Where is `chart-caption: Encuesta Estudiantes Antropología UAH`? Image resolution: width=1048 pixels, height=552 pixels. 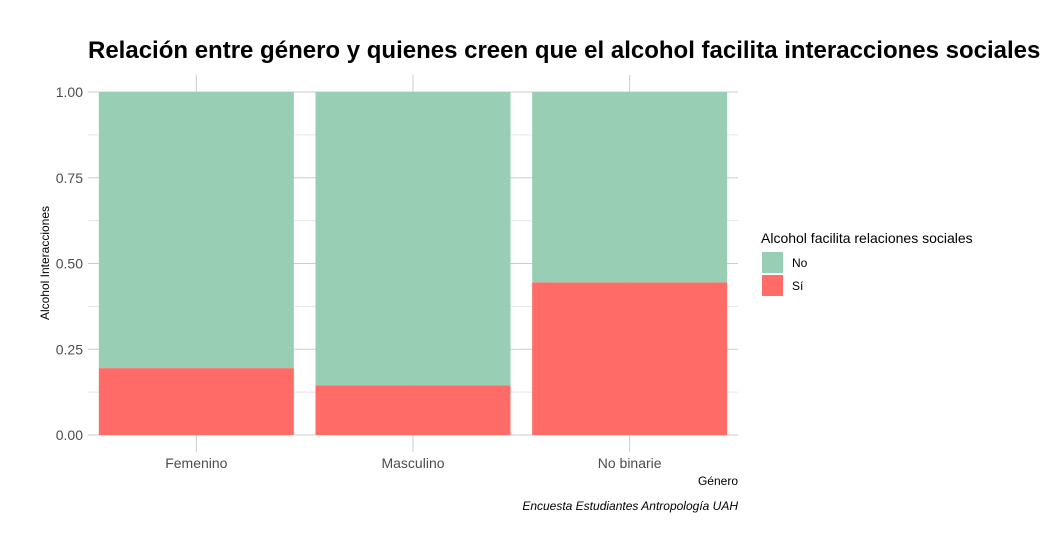 chart-caption: Encuesta Estudiantes Antropología UAH is located at coordinates (630, 506).